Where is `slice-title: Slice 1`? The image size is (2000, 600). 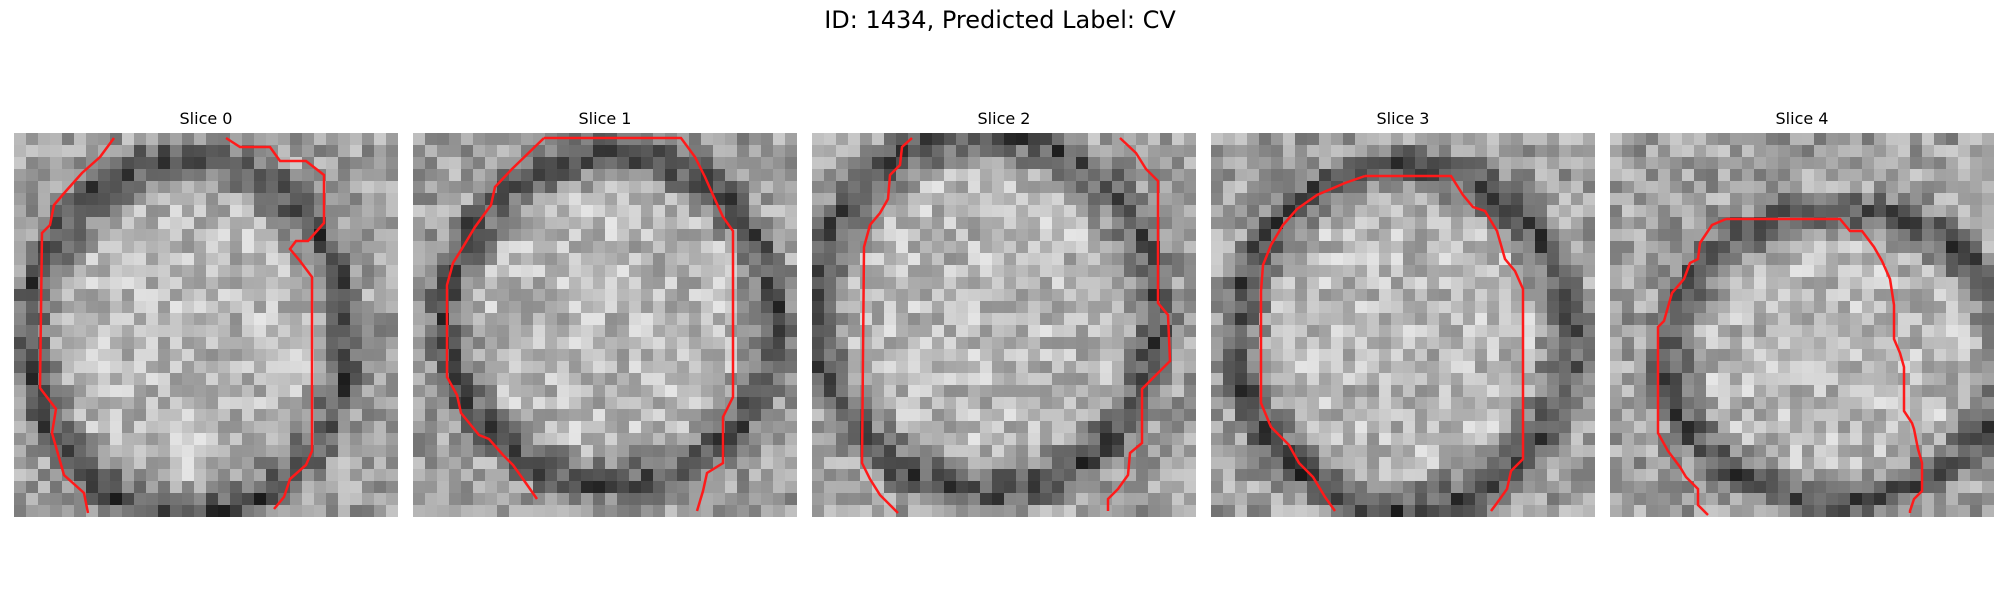
slice-title: Slice 1 is located at coordinates (605, 118).